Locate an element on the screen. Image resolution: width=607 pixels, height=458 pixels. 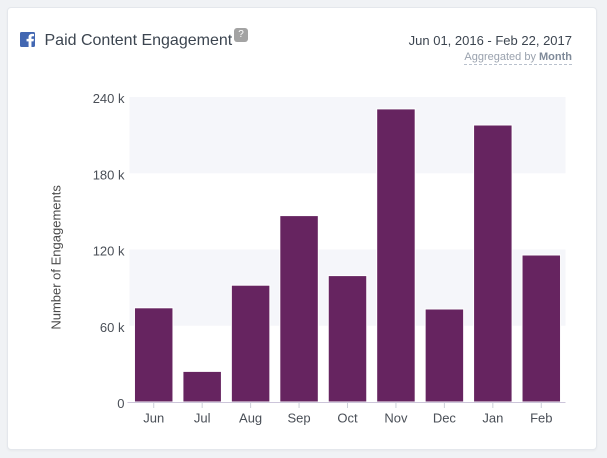
svg-text: 240 k is located at coordinates (109, 98).